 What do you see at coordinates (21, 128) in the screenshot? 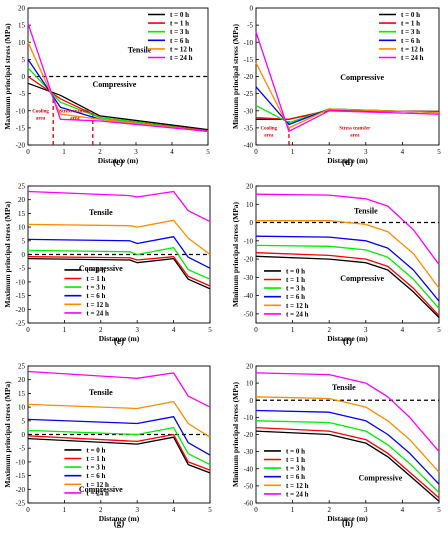
I see `y-tick-label: -15` at bounding box center [21, 128].